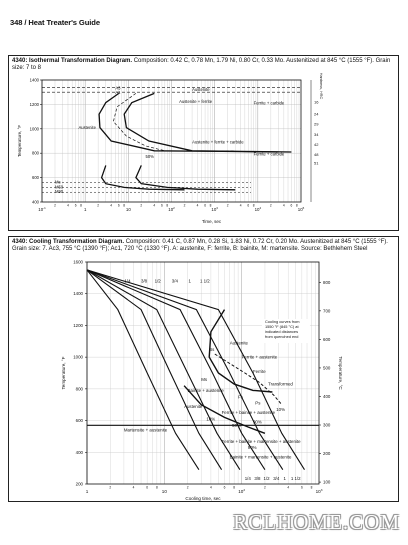 This screenshot has height=545, width=408. Describe the element at coordinates (118, 92) in the screenshot. I see `a1-label: A1` at that location.